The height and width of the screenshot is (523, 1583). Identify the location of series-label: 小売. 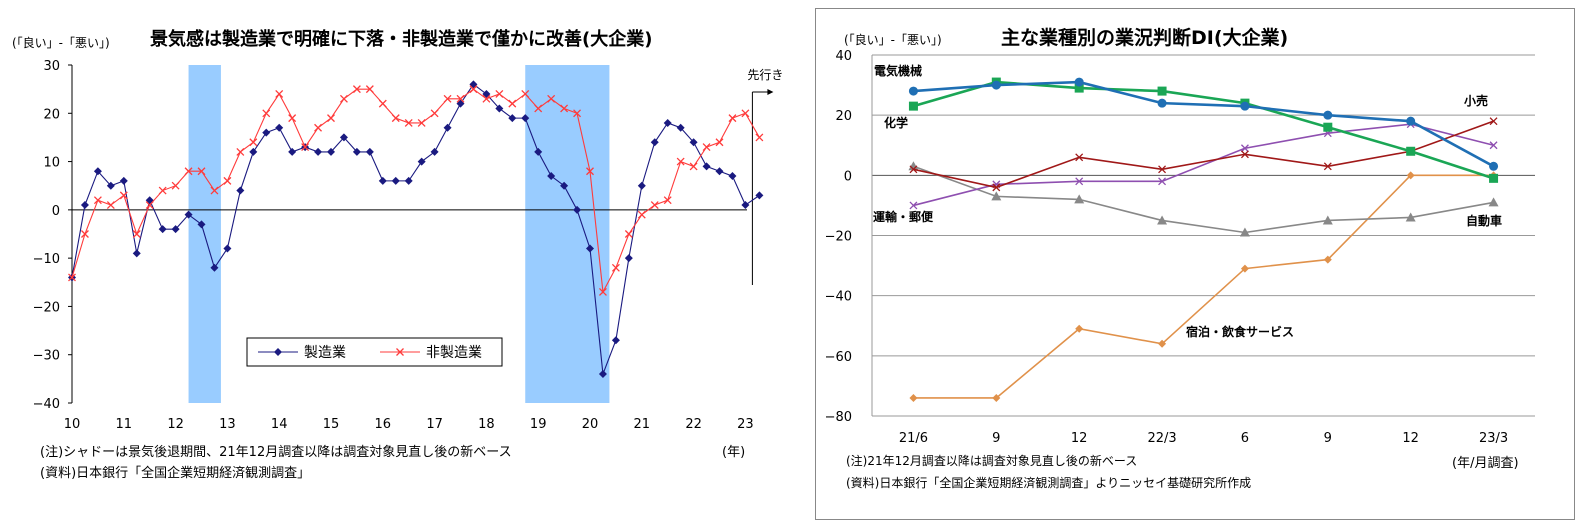
(1476, 100).